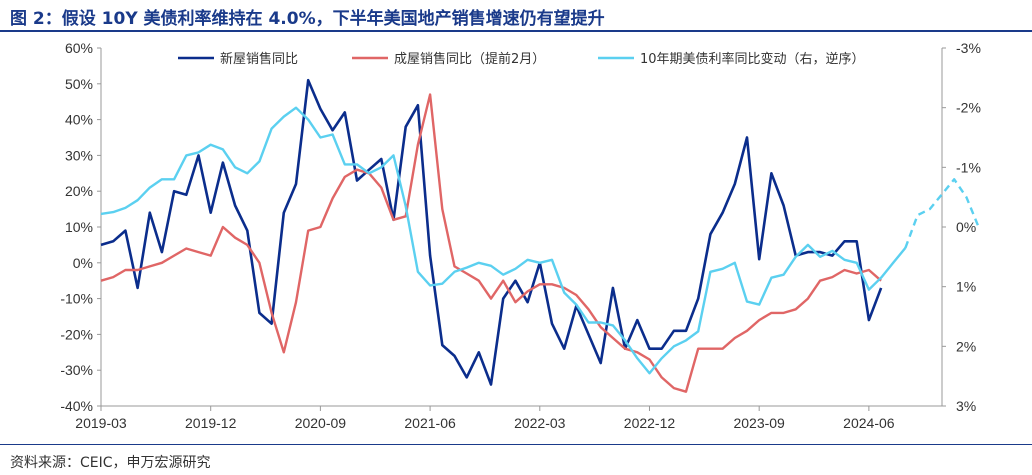  Describe the element at coordinates (101, 423) in the screenshot. I see `x-tick-label: 2019-03` at that location.